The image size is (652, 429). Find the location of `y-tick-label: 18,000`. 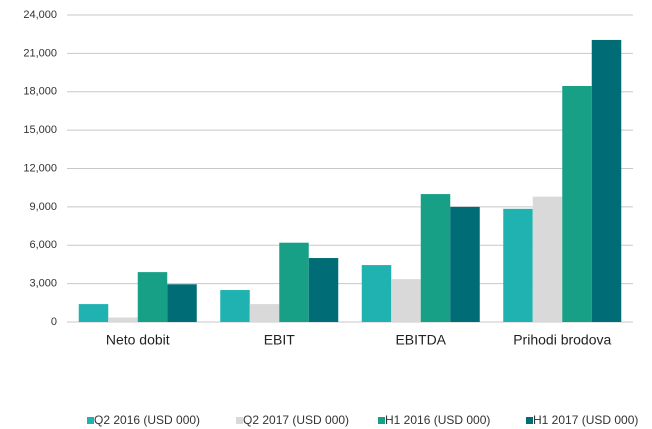

y-tick-label: 18,000 is located at coordinates (40, 92).